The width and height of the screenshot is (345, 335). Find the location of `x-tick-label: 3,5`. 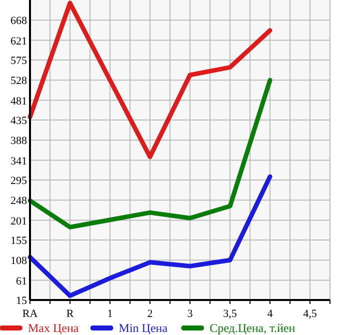

x-tick-label: 3,5 is located at coordinates (230, 314).